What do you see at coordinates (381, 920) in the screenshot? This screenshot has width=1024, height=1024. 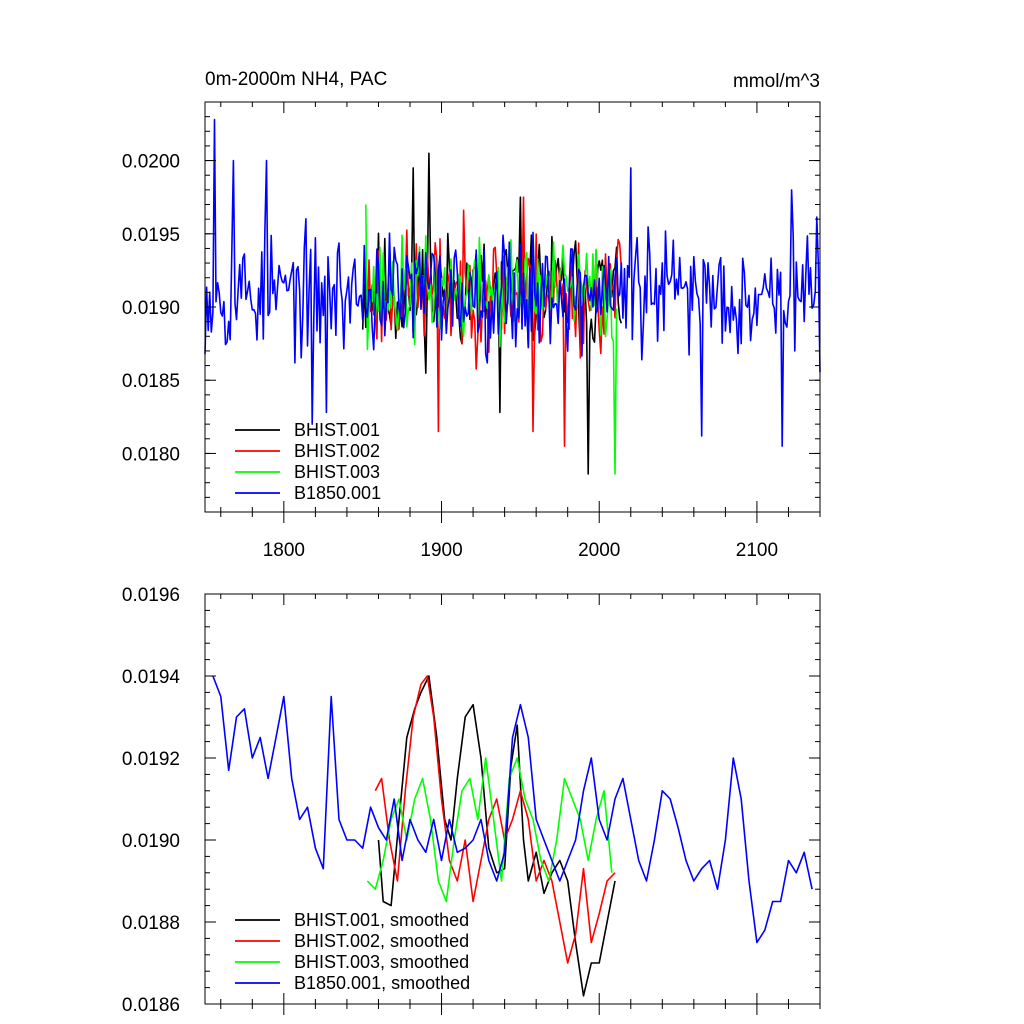 I see `bottom-legend-label-0: BHIST.001, smoothed` at bounding box center [381, 920].